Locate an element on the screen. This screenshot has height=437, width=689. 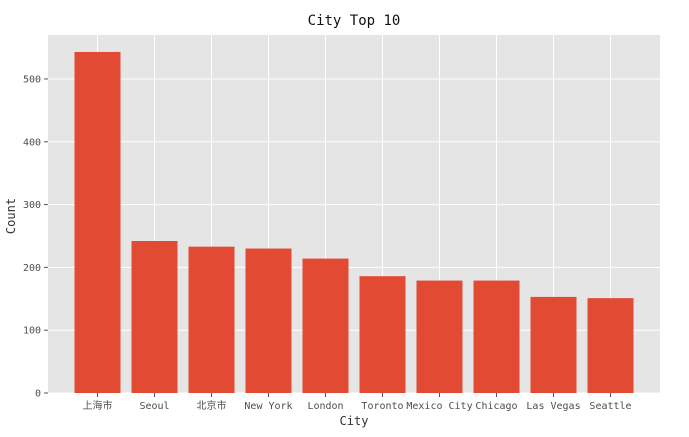
x-tick-label: Mexico City is located at coordinates (439, 406).